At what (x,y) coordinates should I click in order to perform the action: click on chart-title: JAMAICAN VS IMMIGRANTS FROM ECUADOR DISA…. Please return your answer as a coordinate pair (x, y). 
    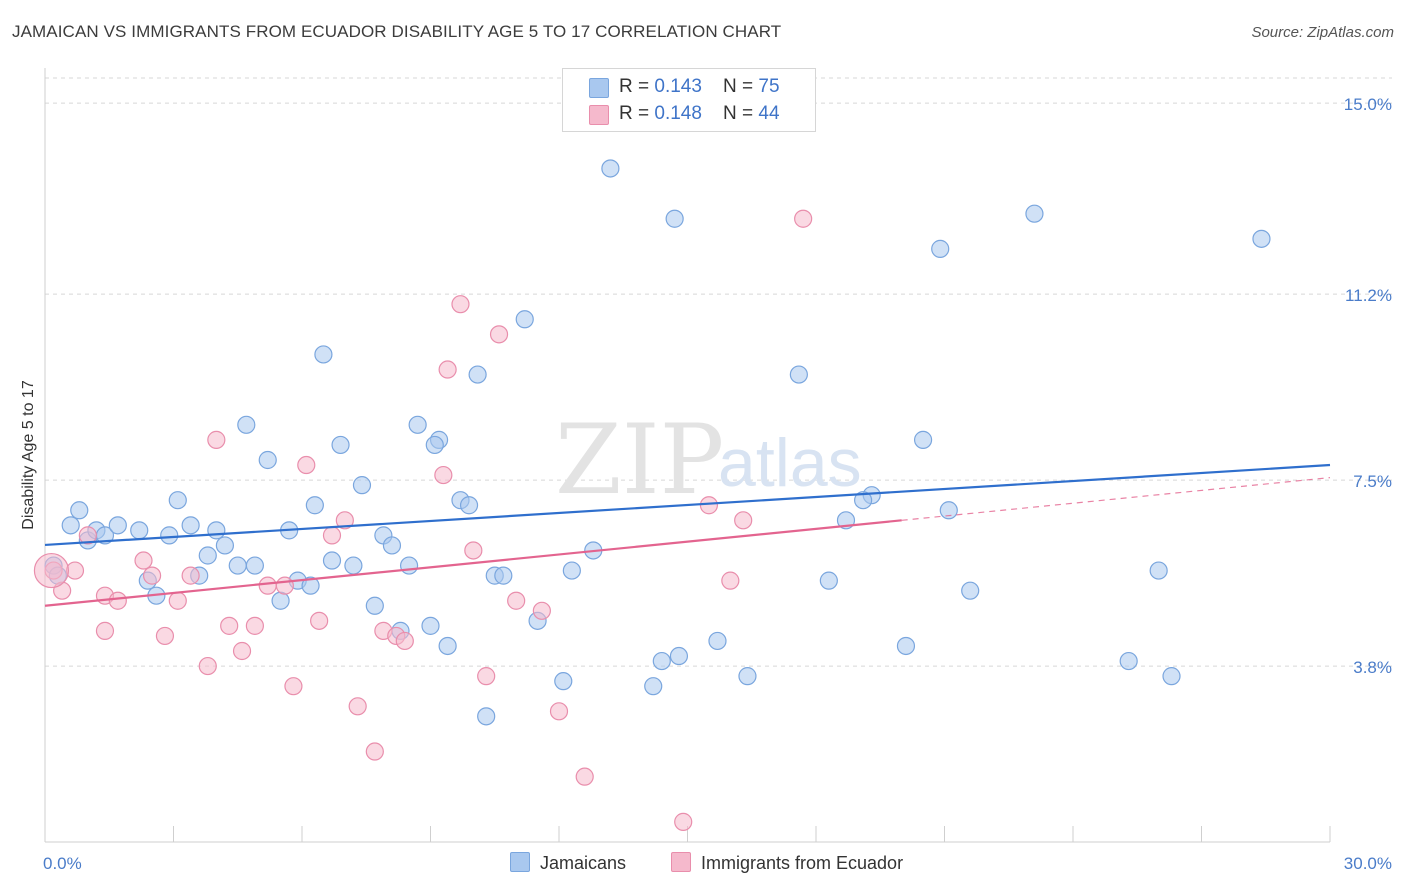
    Looking at the image, I should click on (397, 31).